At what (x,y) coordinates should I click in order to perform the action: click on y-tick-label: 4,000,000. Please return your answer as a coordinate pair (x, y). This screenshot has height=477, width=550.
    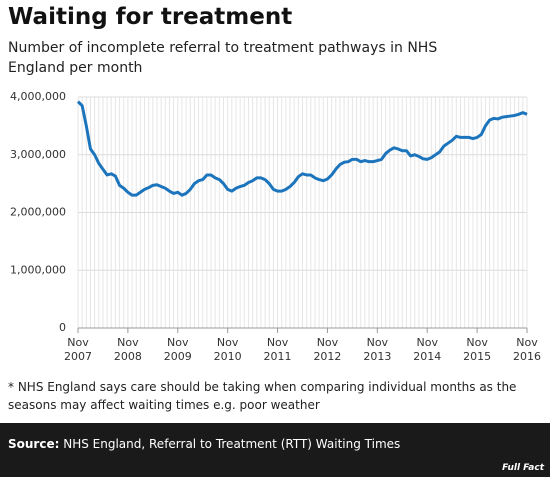
    Looking at the image, I should click on (38, 96).